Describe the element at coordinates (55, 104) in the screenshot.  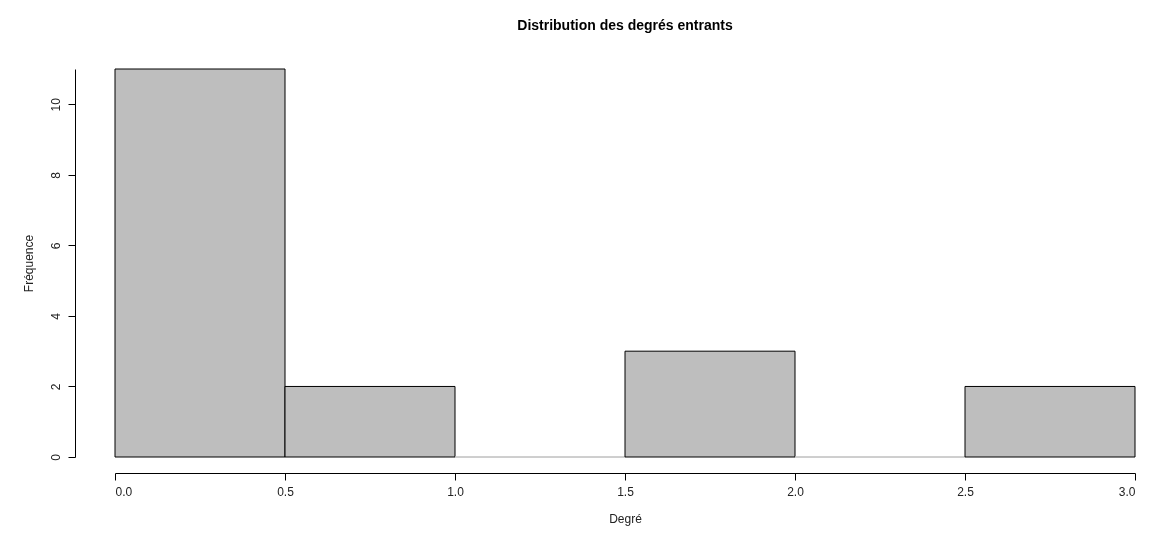
I see `y-tick-label: 10` at that location.